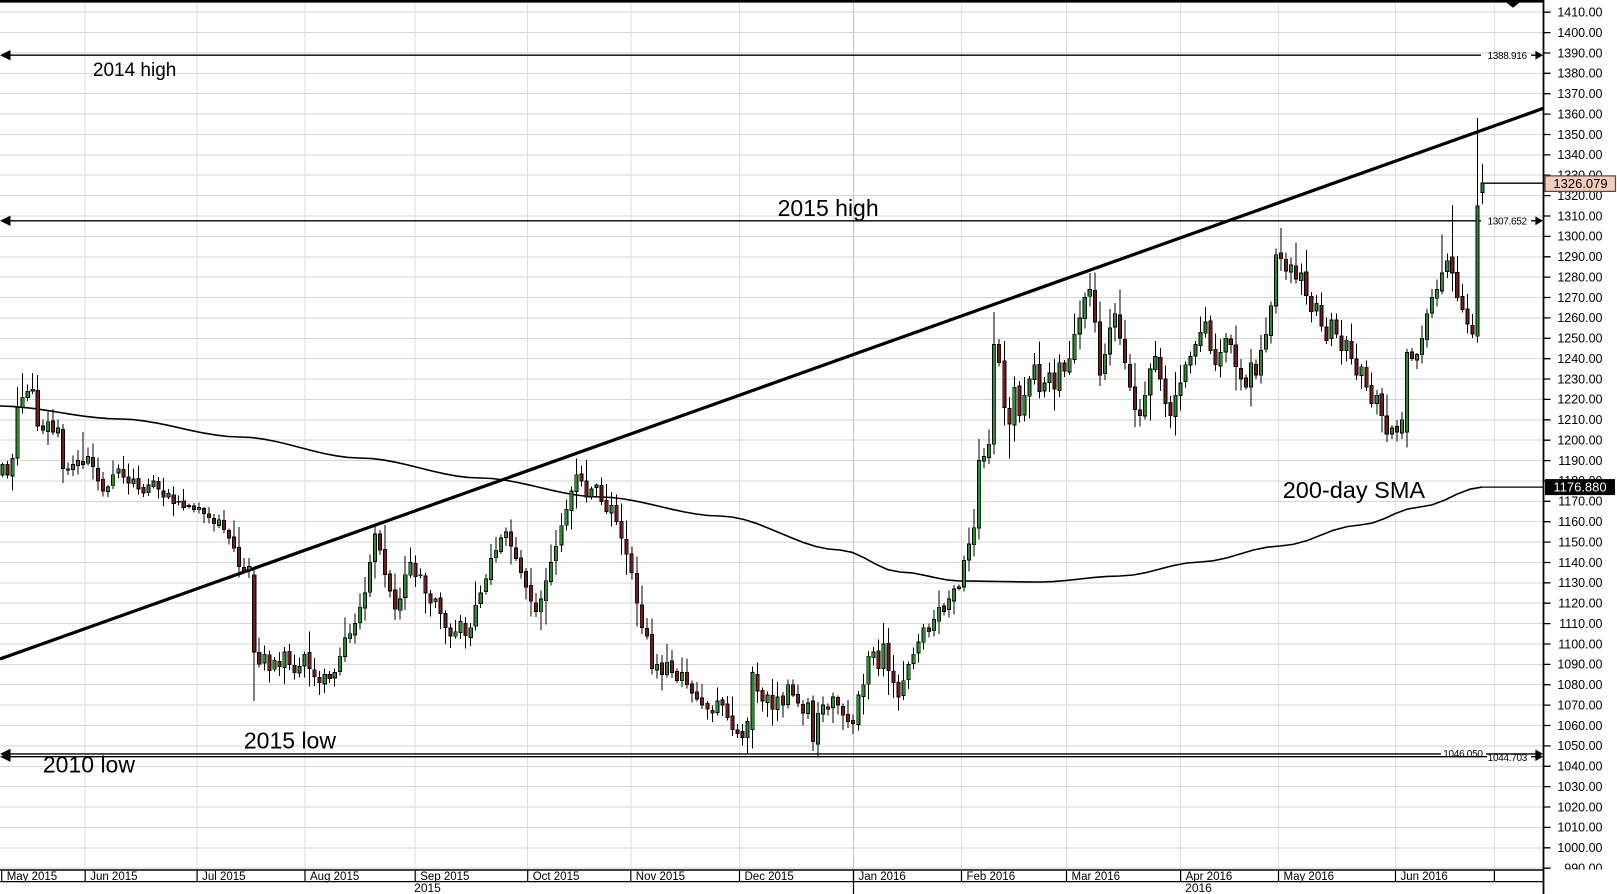 This screenshot has width=1617, height=894. I want to click on svg-text: 1326.079, so click(1580, 183).